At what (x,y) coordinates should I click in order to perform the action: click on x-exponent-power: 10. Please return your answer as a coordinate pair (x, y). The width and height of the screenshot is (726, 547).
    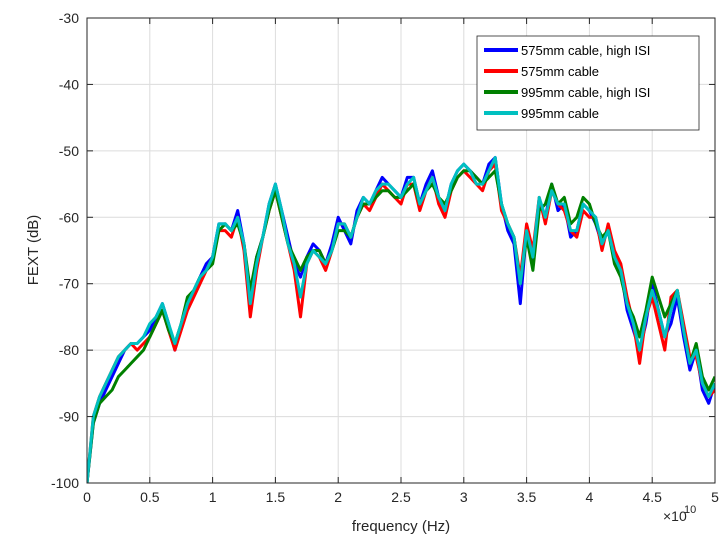
    Looking at the image, I should click on (690, 510).